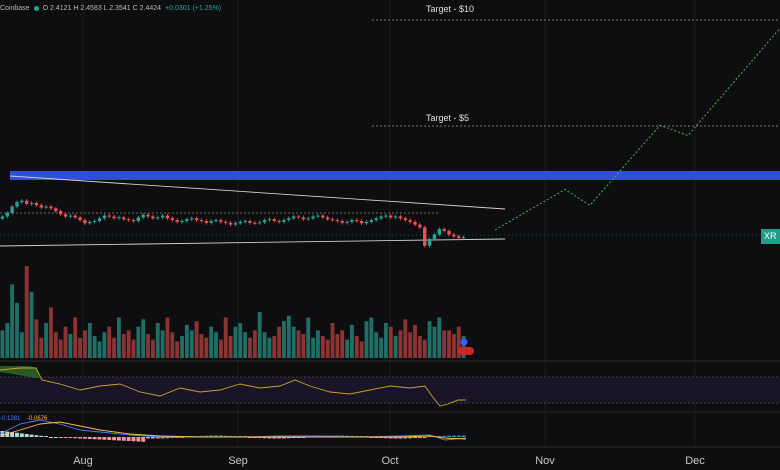 Image resolution: width=780 pixels, height=470 pixels. Describe the element at coordinates (253, 242) in the screenshot. I see `channel-lower-line` at that location.